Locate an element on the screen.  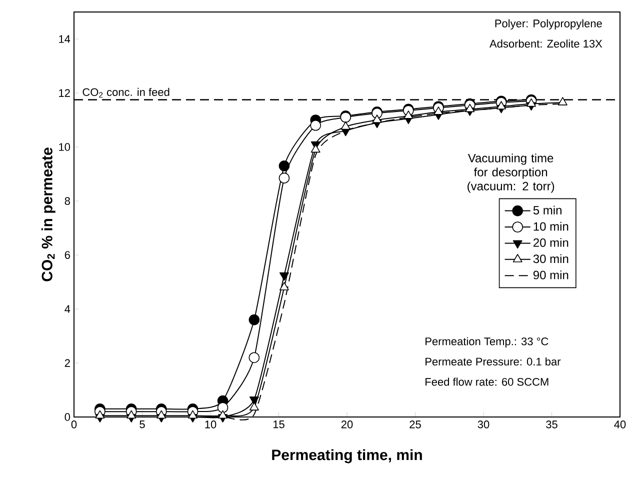
x-tick-label: 30 is located at coordinates (484, 424).